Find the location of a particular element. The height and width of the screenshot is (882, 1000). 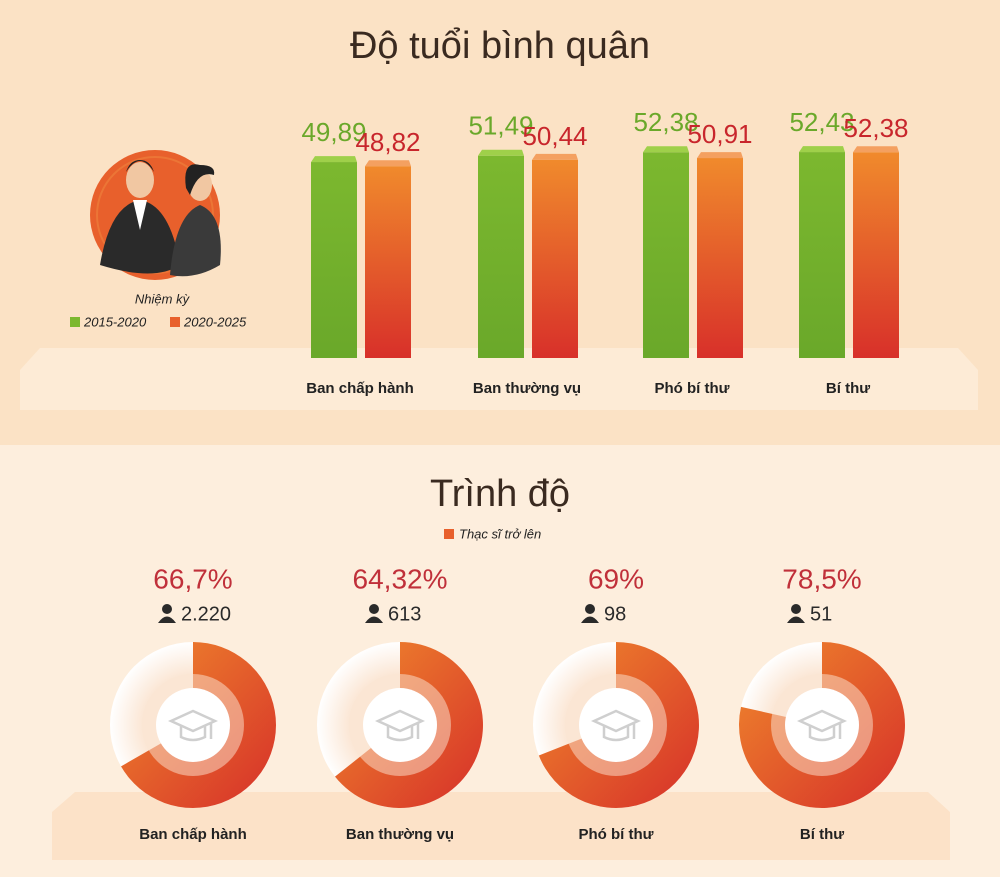

value-label: 48,82 is located at coordinates (387, 142).